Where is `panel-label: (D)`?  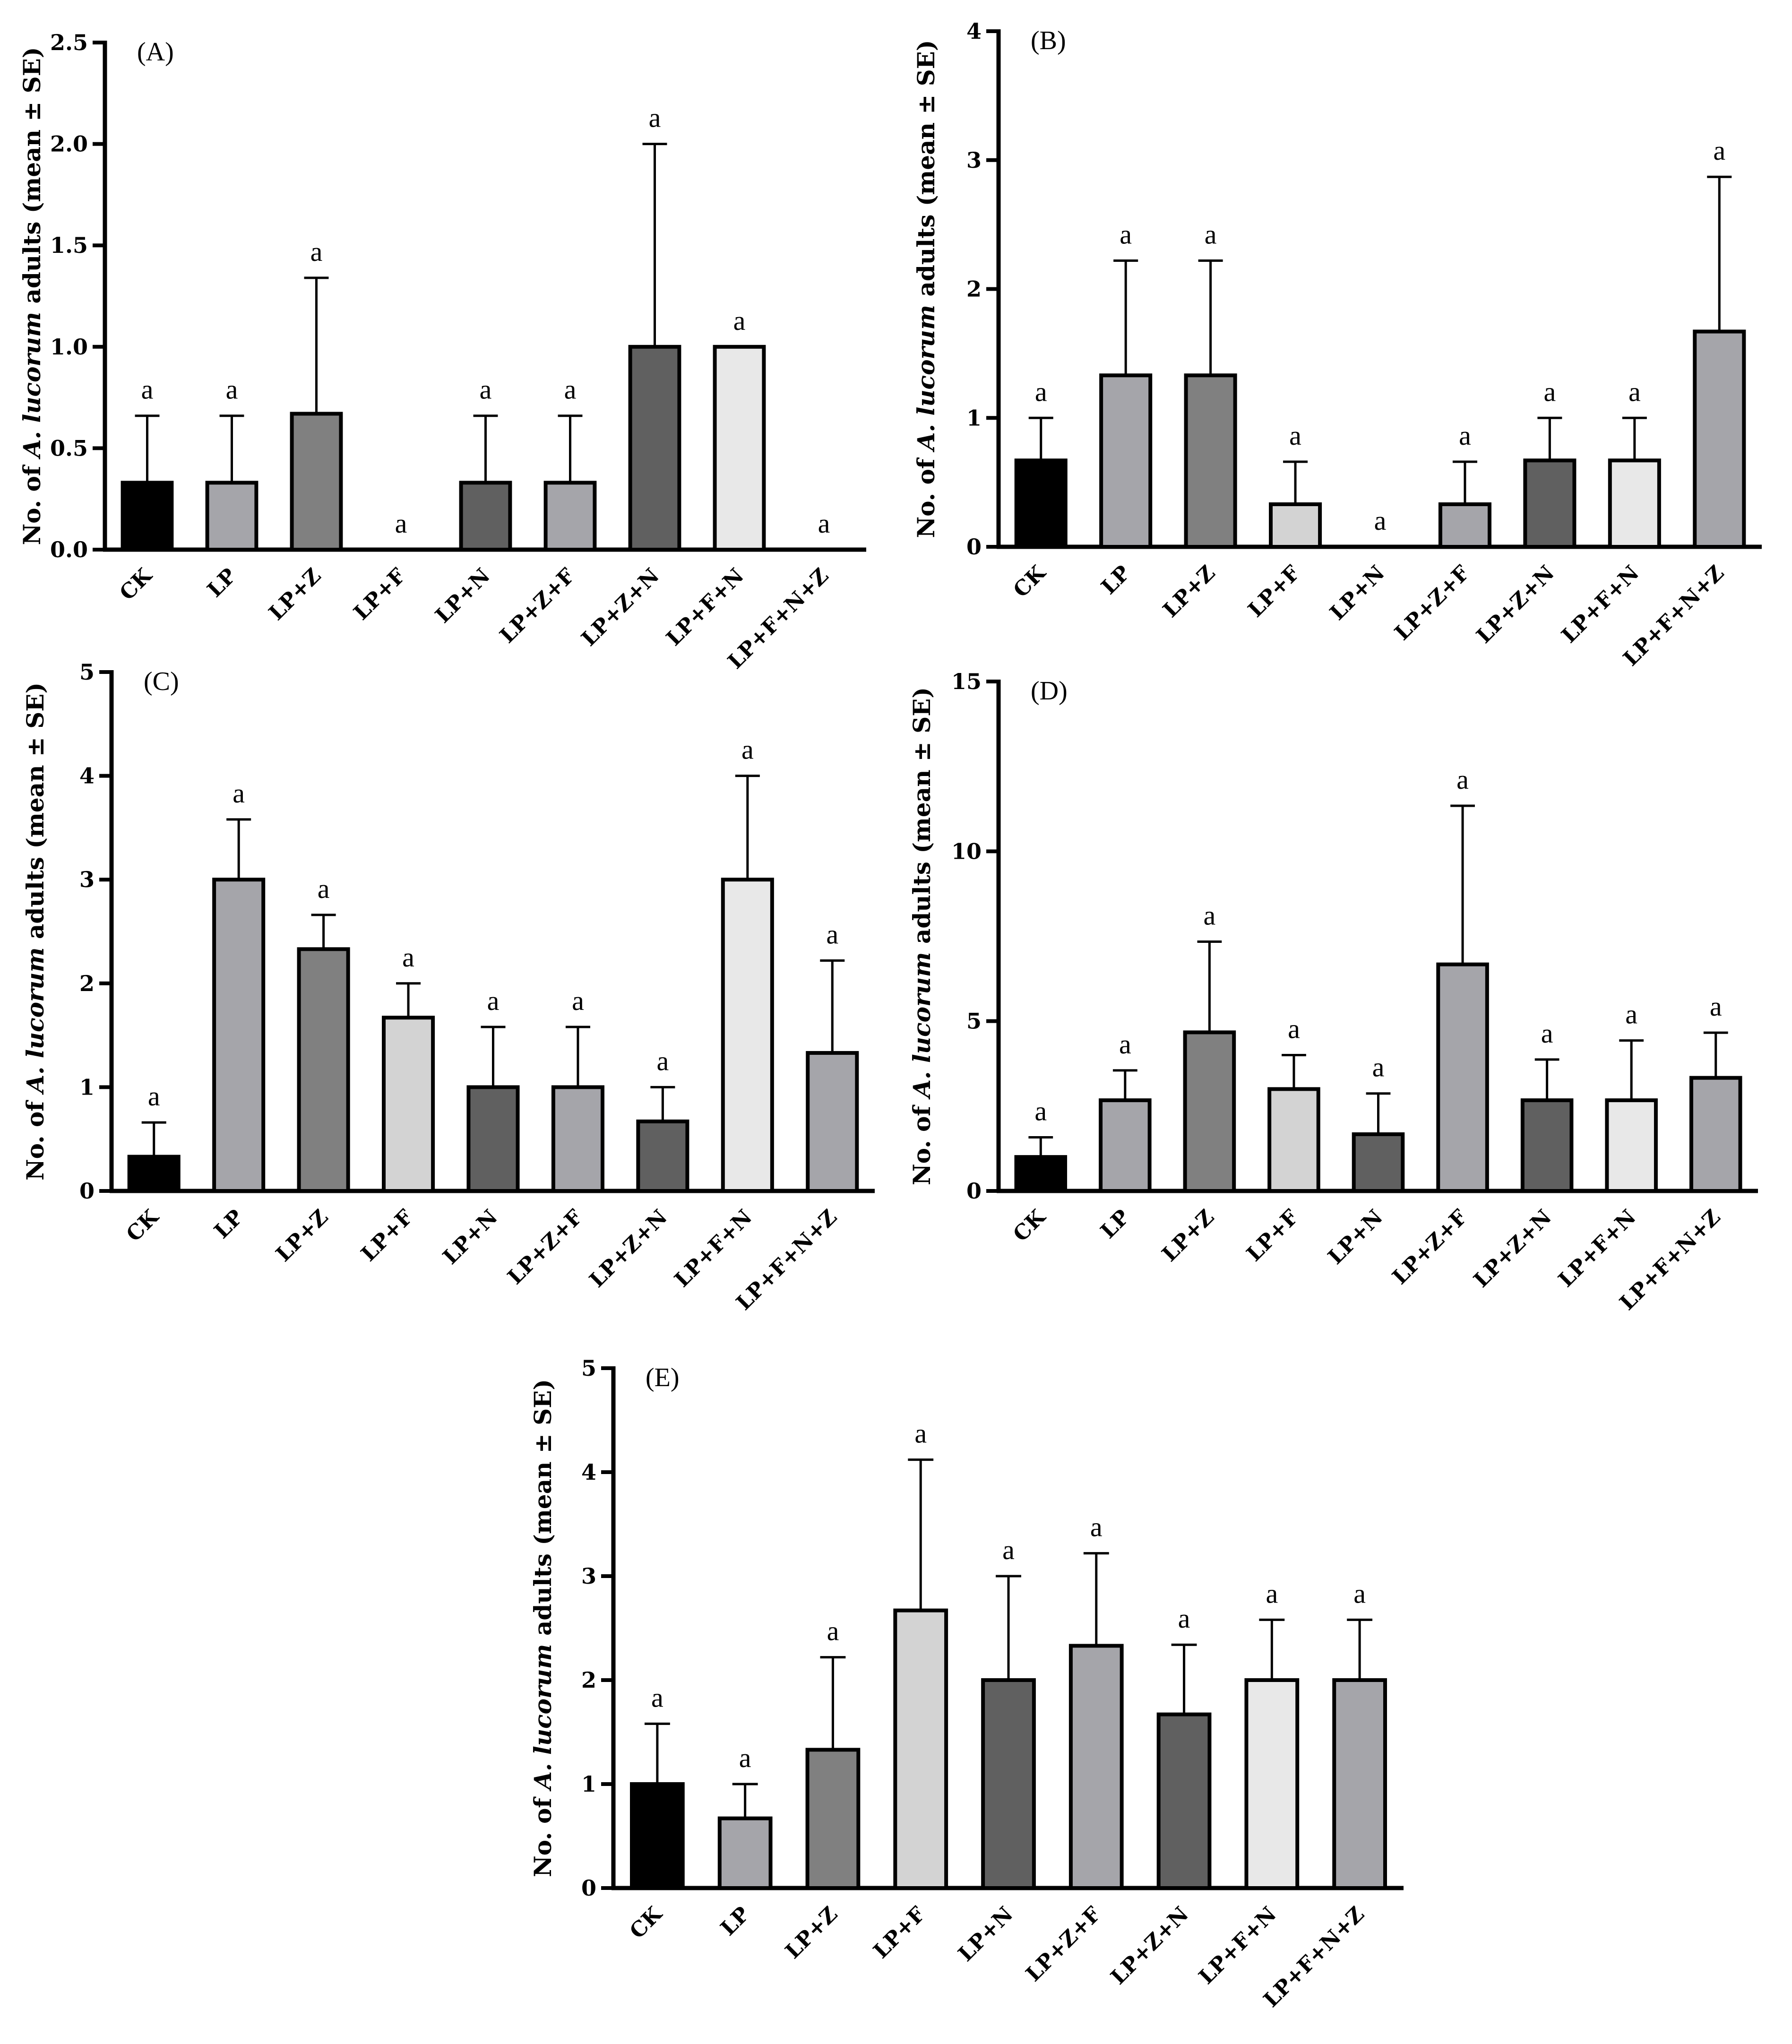 panel-label: (D) is located at coordinates (1049, 691).